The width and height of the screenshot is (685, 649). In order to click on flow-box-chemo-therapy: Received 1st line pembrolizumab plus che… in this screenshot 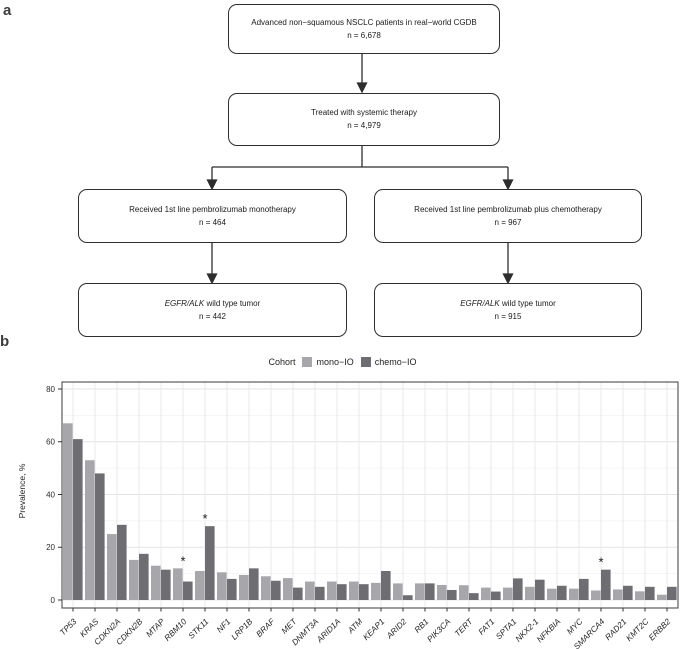, I will do `click(508, 216)`.